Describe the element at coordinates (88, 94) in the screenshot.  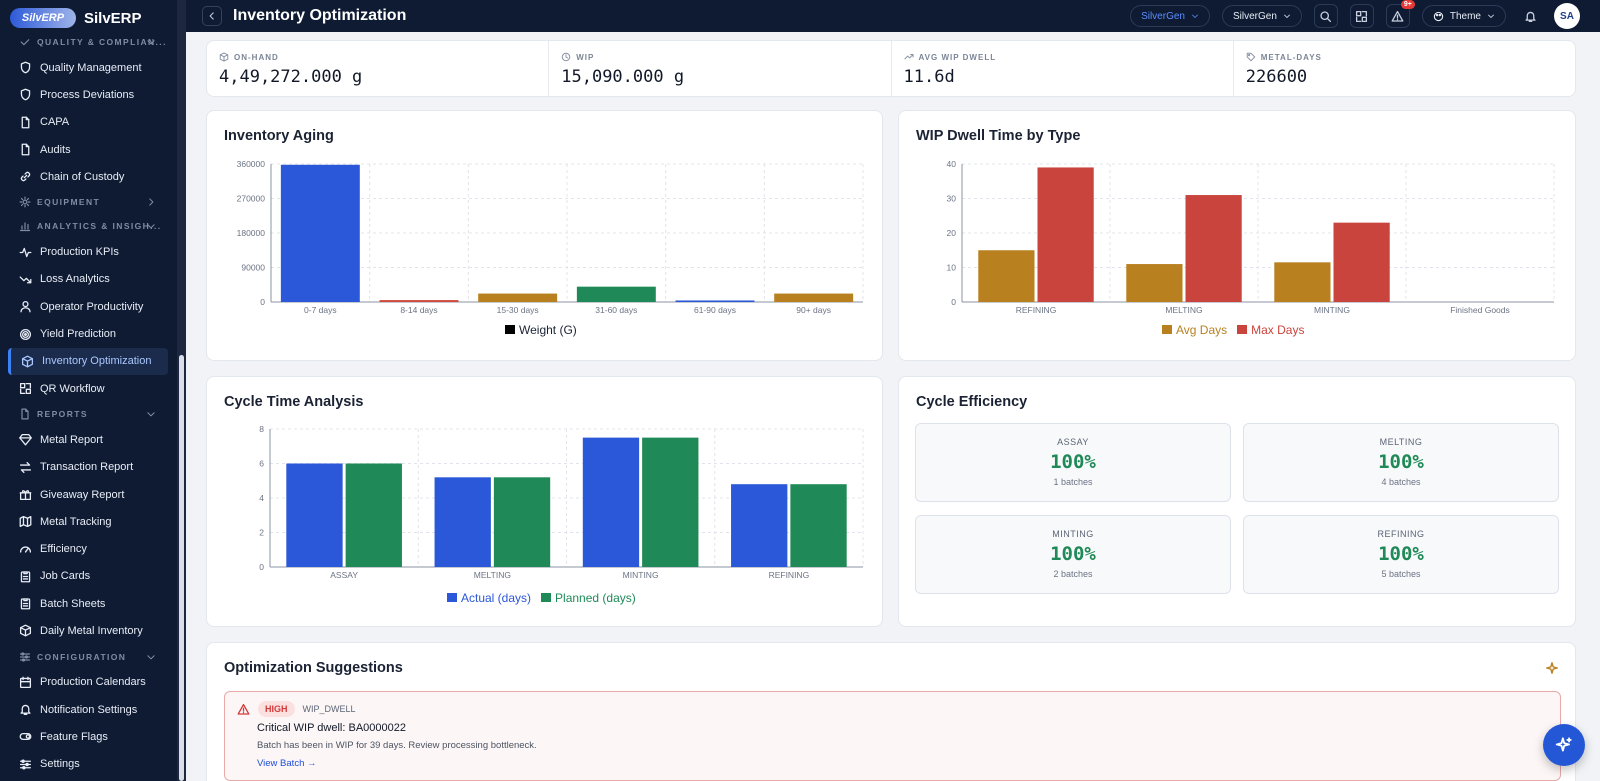
I see `sidebar-item-process-deviations: Process Deviations` at that location.